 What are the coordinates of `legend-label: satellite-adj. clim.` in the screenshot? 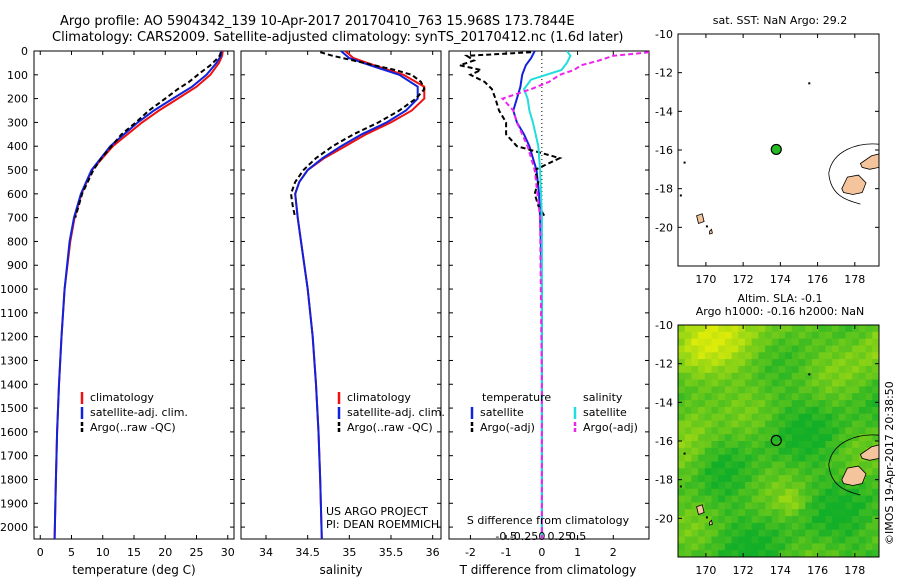 It's located at (139, 412).